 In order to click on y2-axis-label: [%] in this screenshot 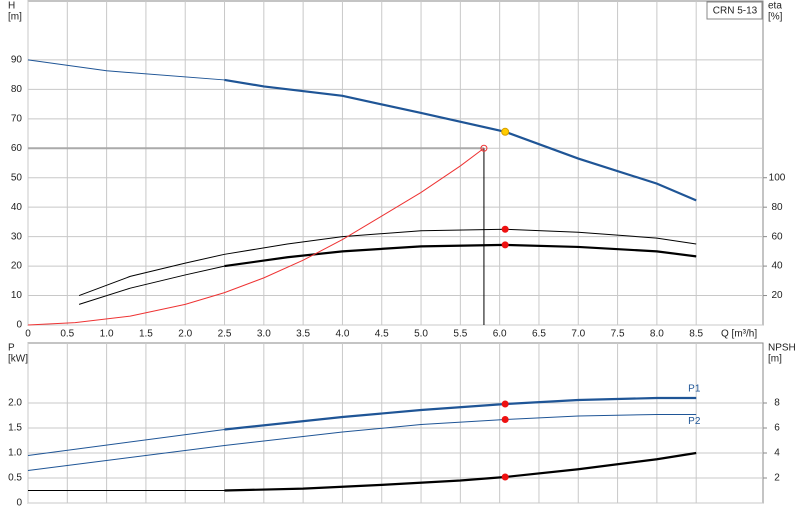, I will do `click(775, 17)`.